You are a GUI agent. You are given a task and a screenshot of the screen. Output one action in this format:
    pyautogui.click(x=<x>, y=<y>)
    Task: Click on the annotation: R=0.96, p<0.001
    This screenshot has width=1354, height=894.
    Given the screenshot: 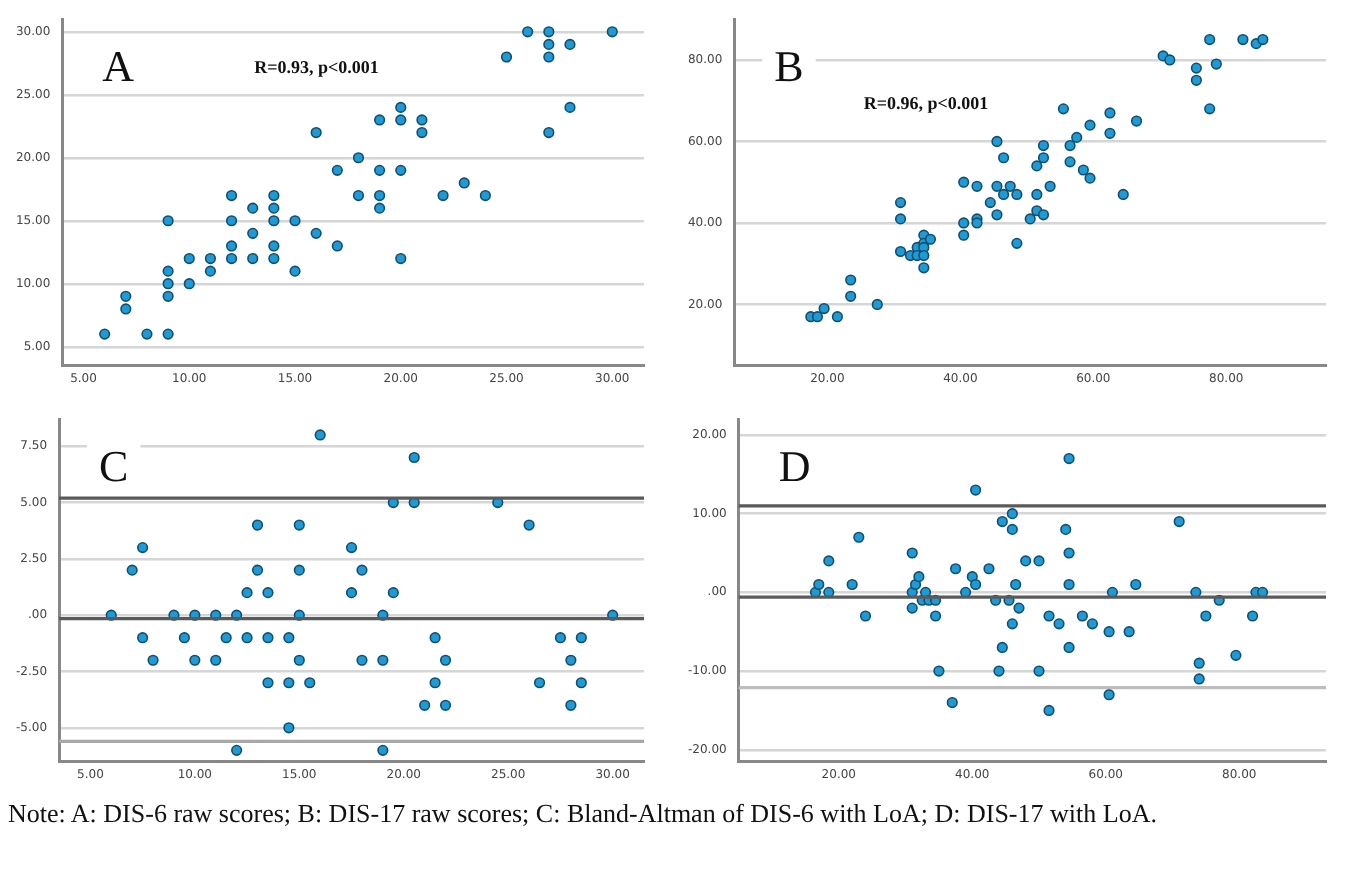 What is the action you would take?
    pyautogui.click(x=926, y=102)
    